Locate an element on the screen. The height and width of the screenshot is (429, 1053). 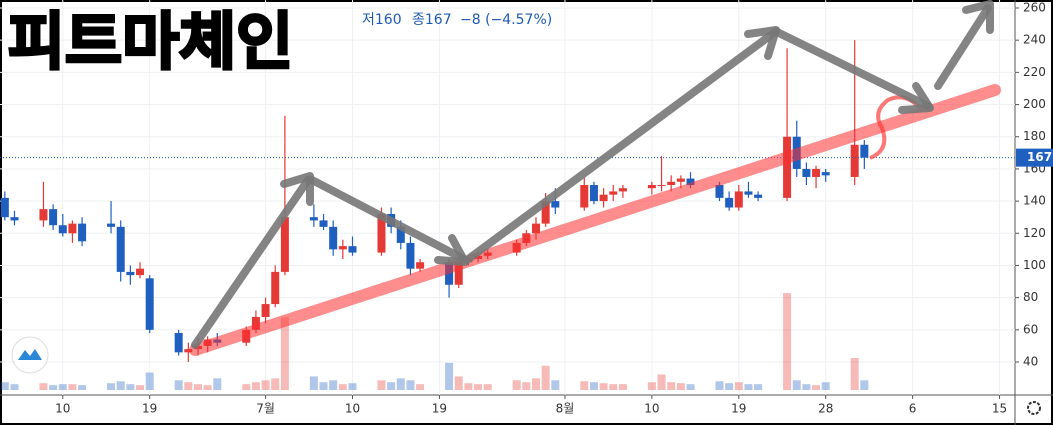
settings-icon is located at coordinates (1034, 408).